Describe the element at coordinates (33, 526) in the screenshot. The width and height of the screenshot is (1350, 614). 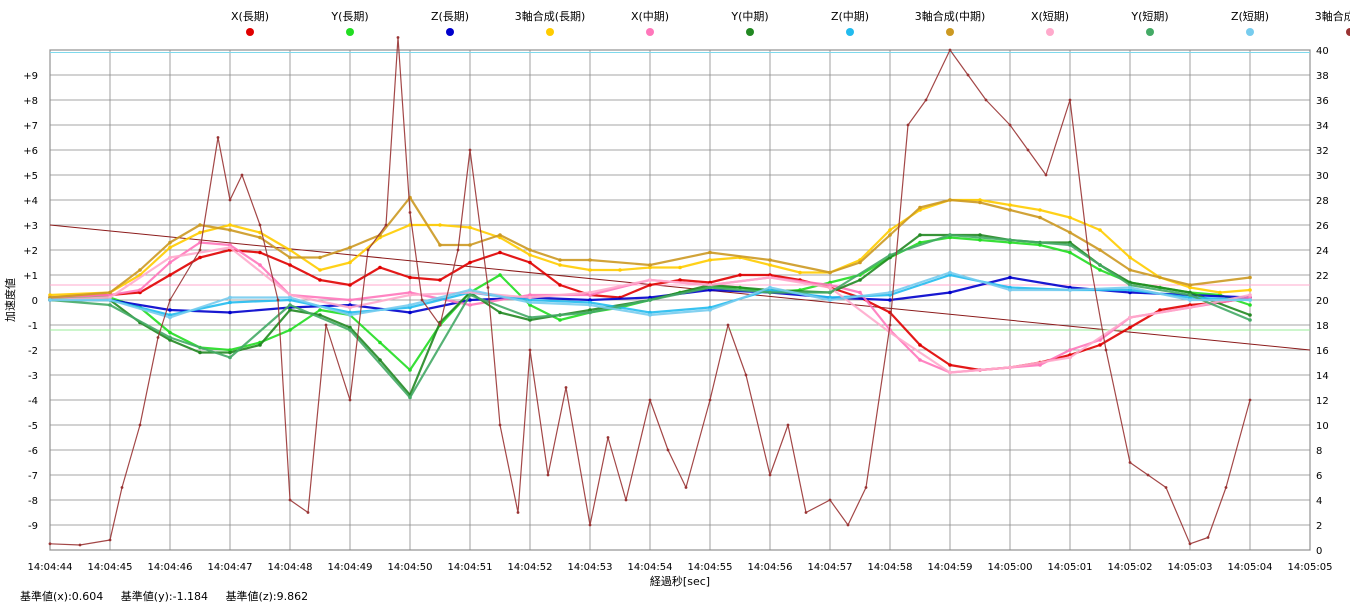
I see `y-left-tick-label: -9` at that location.